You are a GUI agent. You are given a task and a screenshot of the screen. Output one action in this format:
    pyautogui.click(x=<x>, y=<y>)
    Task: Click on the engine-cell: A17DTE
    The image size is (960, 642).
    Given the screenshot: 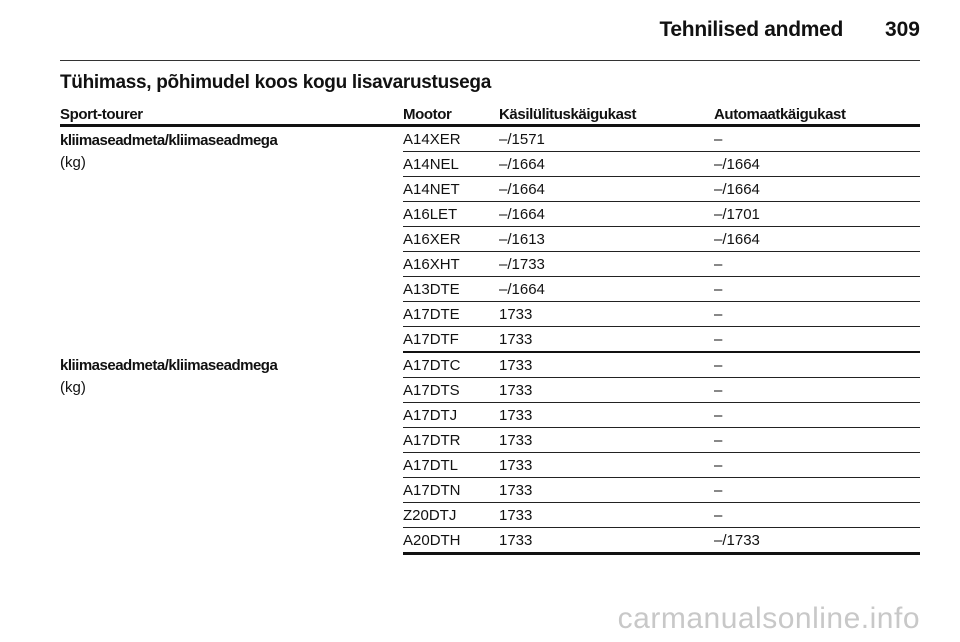 What is the action you would take?
    pyautogui.click(x=451, y=314)
    